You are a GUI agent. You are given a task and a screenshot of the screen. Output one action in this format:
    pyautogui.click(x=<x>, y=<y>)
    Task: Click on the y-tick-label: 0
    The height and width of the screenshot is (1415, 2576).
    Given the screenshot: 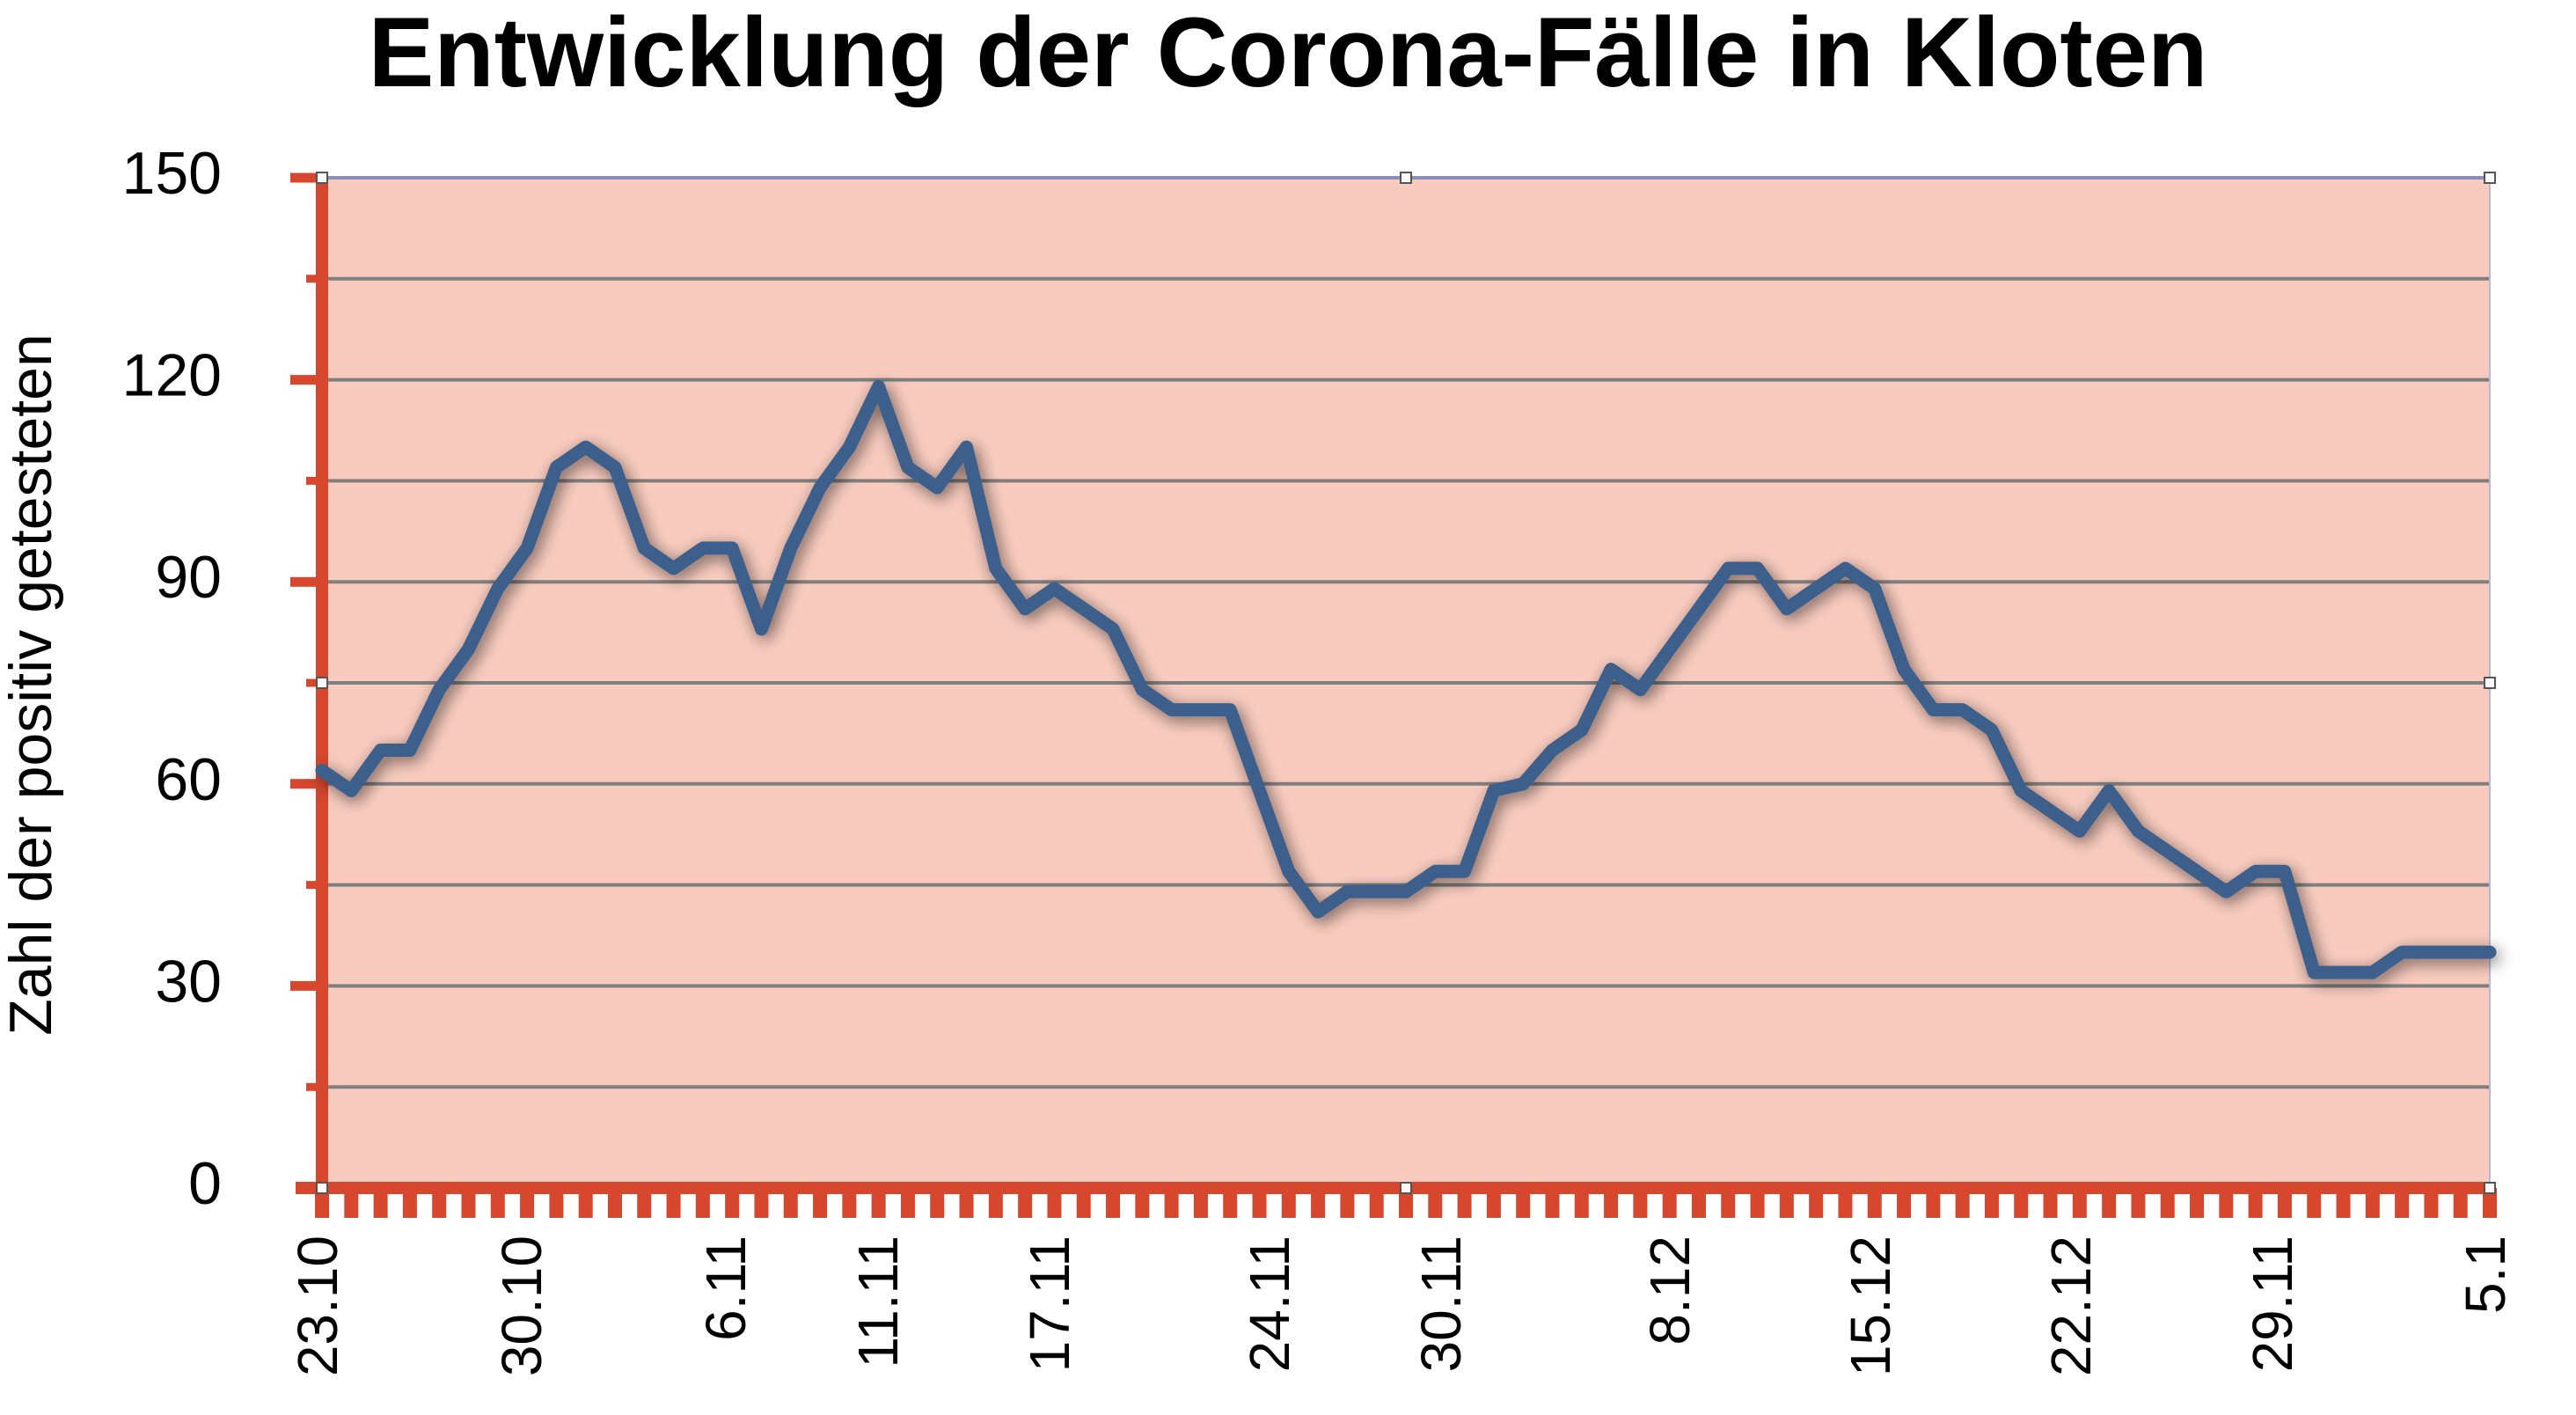 What is the action you would take?
    pyautogui.click(x=205, y=1183)
    